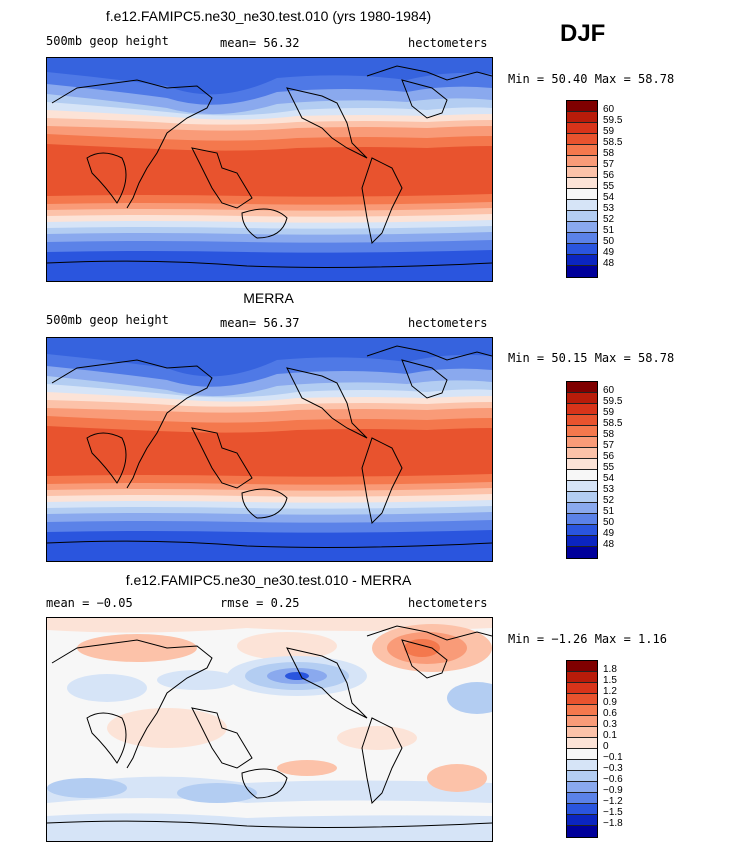 Image resolution: width=733 pixels, height=845 pixels. I want to click on colorbar-tick-label: 1.5, so click(610, 680).